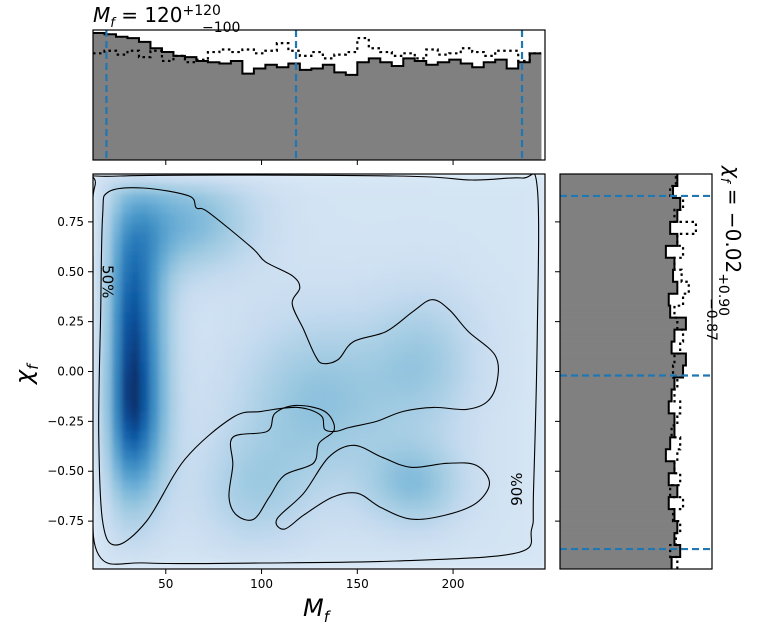 The width and height of the screenshot is (760, 634). I want to click on y-tick-label: −0.75, so click(65, 521).